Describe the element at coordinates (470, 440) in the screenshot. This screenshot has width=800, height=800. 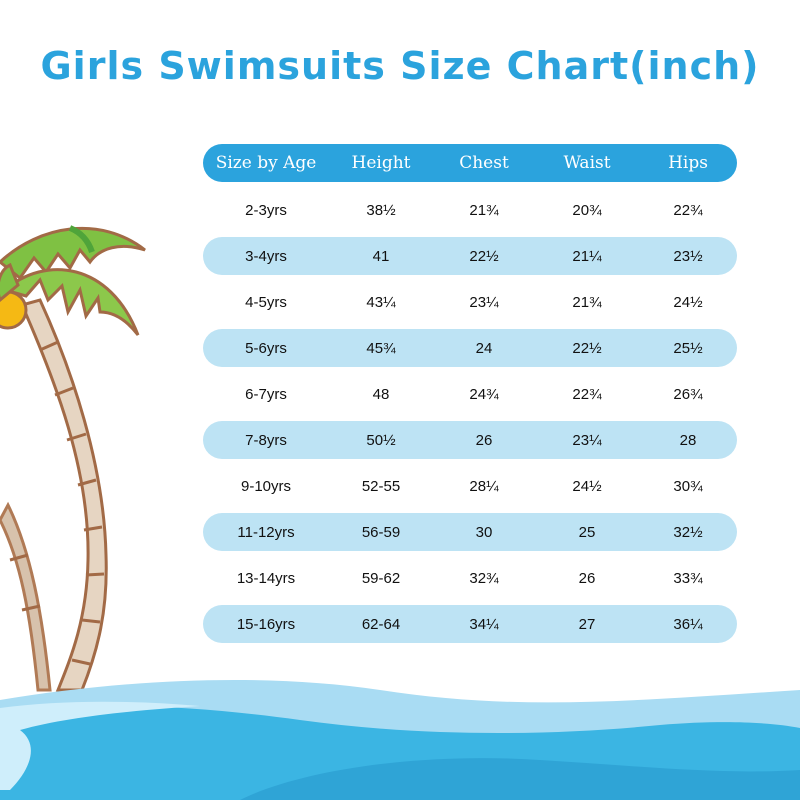
I see `table-row: 7-8yrs 50½ 26 23¼ 28` at that location.